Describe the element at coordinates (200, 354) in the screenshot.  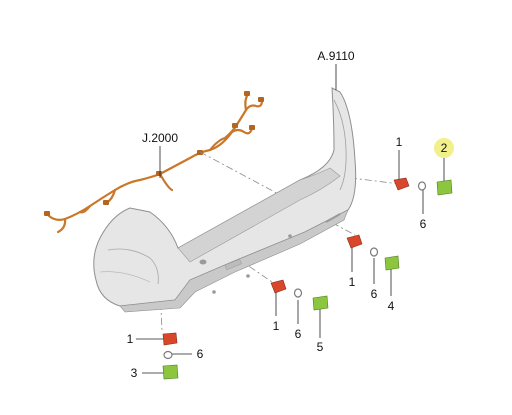
I see `callout-left-6: 6` at that location.